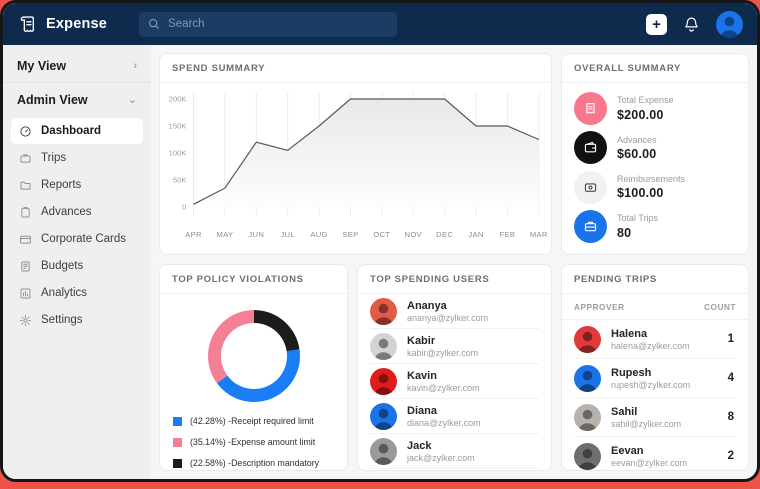 The image size is (760, 489). Describe the element at coordinates (730, 456) in the screenshot. I see `trip-count: 2` at that location.